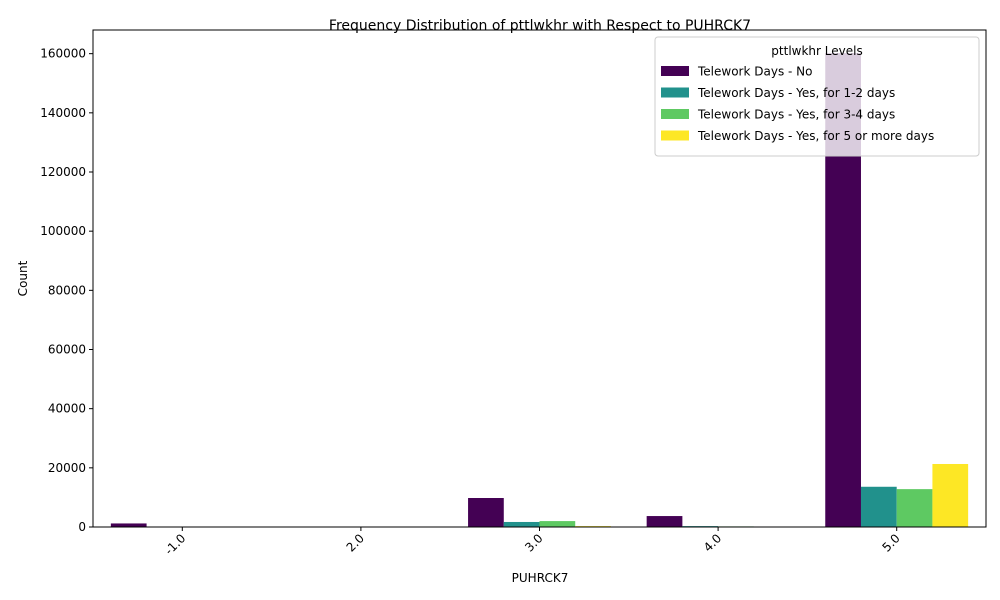  Describe the element at coordinates (67, 350) in the screenshot. I see `y-tick-label: 60000` at that location.